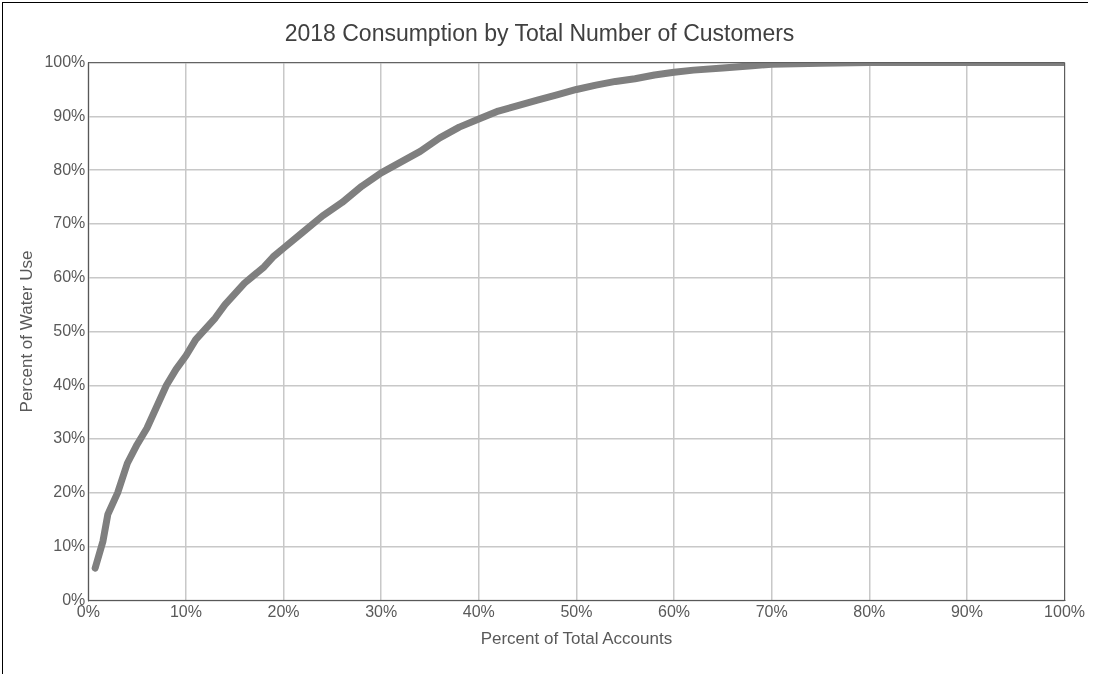 Image resolution: width=1093 pixels, height=677 pixels. What do you see at coordinates (1064, 612) in the screenshot?
I see `x-tick-label: 100%` at bounding box center [1064, 612].